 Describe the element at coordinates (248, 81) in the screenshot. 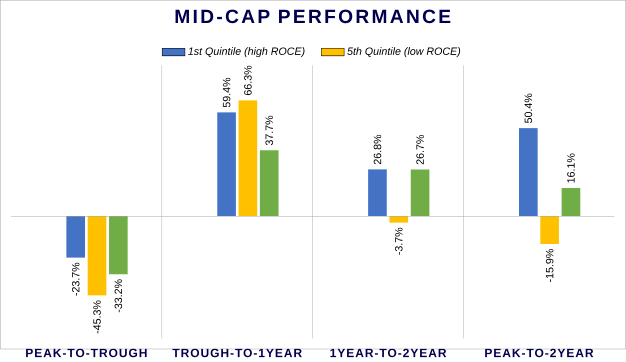

I see `data-label: 66.3%` at that location.